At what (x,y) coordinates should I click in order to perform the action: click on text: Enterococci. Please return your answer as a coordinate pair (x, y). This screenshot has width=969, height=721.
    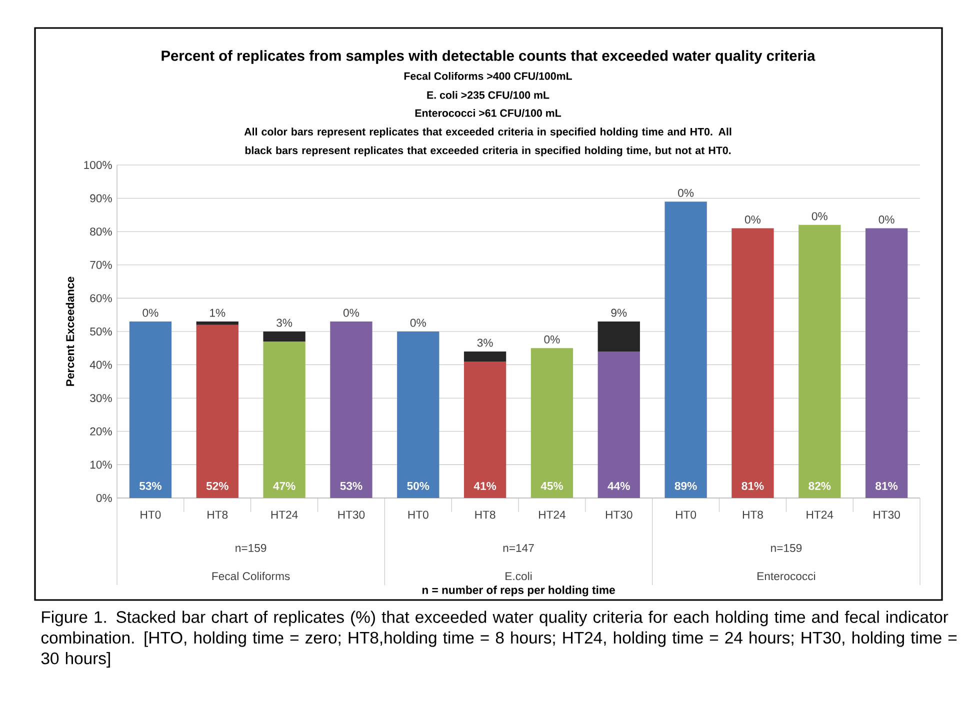
    Looking at the image, I should click on (787, 576).